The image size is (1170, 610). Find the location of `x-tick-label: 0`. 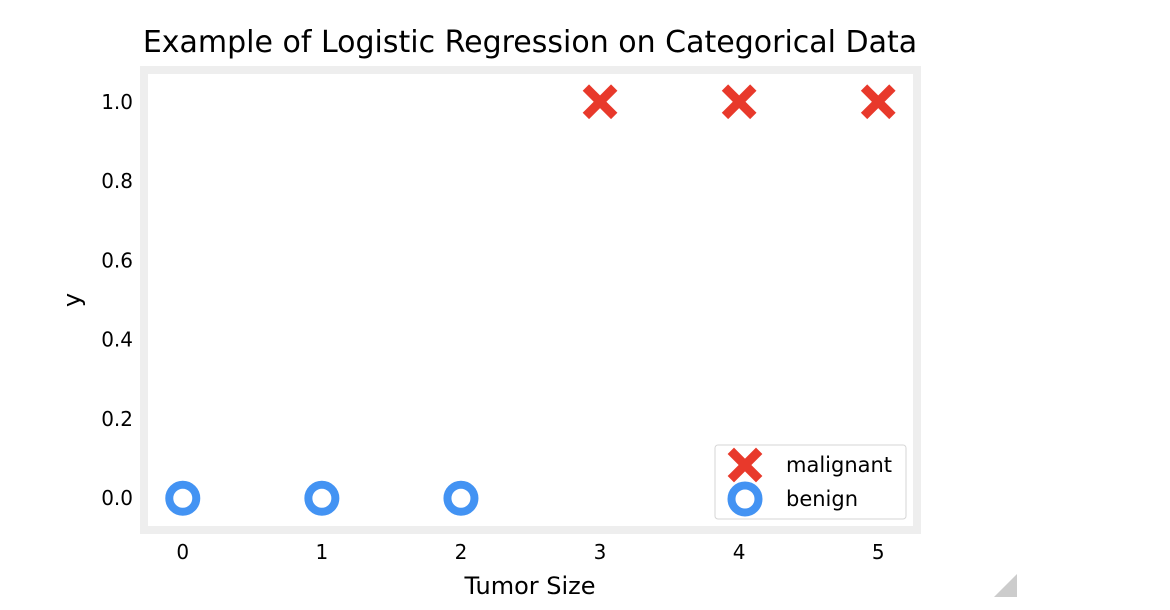

x-tick-label: 0 is located at coordinates (182, 552).